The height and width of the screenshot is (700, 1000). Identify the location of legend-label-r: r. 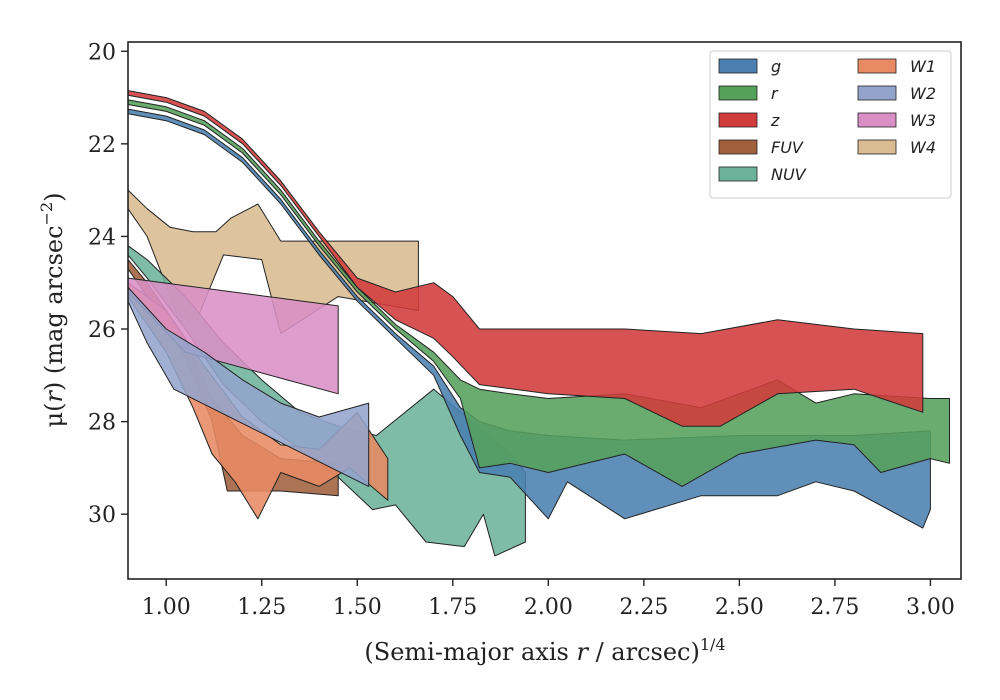
(775, 93).